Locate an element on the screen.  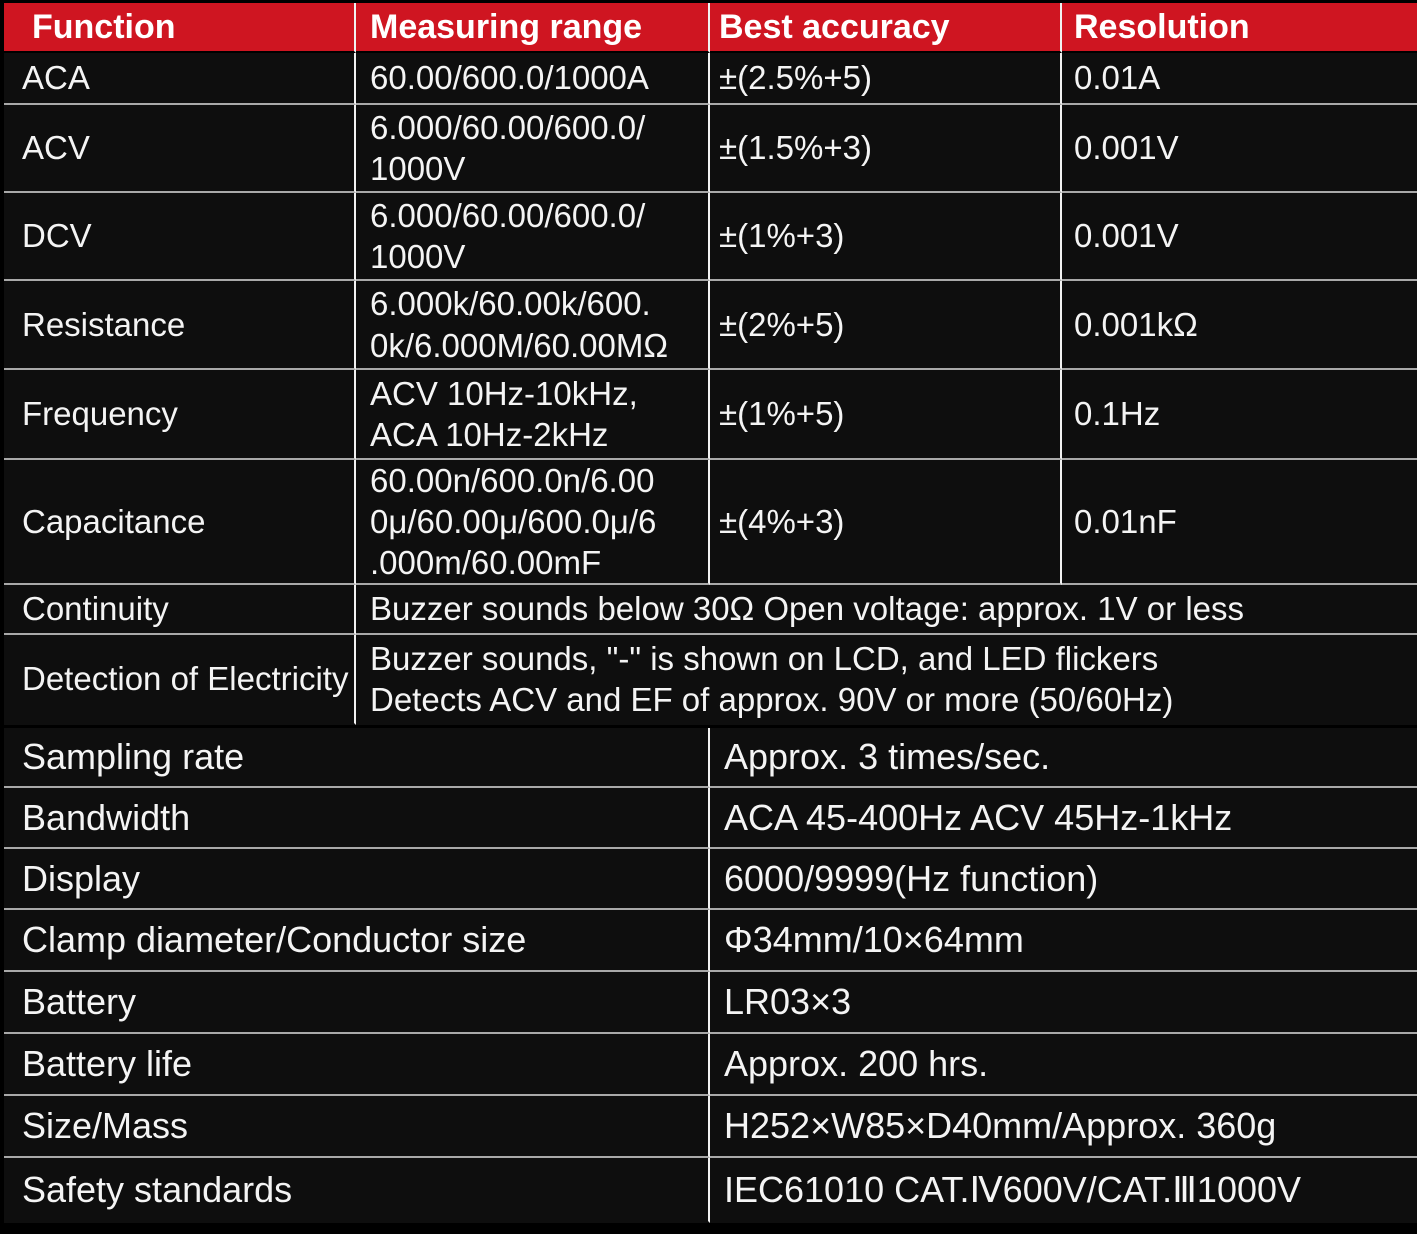
info-label-cell: Sampling rate is located at coordinates (357, 758).